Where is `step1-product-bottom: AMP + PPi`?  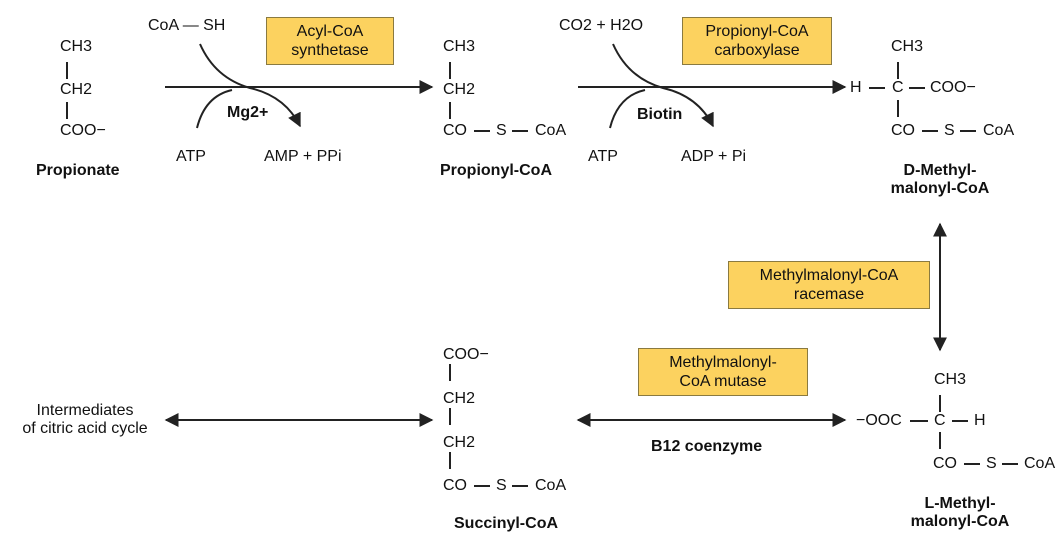
step1-product-bottom: AMP + PPi is located at coordinates (303, 156).